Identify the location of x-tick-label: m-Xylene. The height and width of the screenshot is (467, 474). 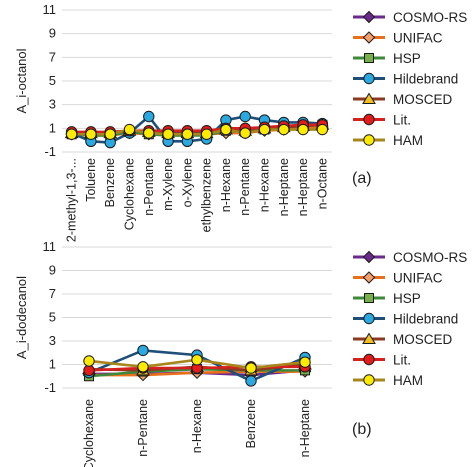
(168, 184).